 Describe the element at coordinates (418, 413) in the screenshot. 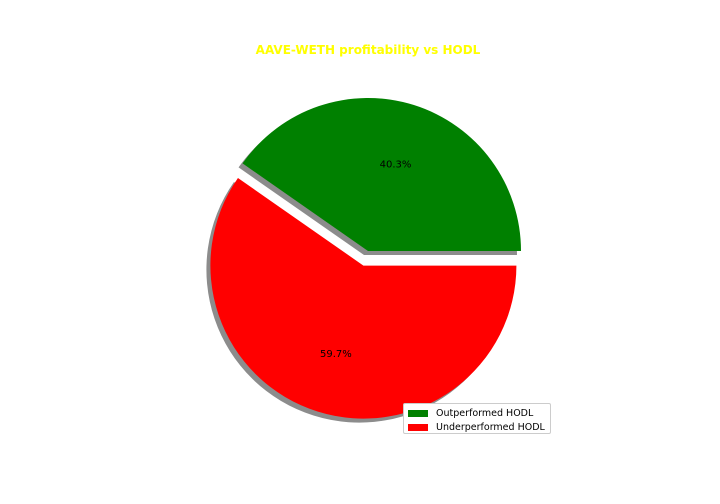

I see `legend-swatch-outperformed` at that location.